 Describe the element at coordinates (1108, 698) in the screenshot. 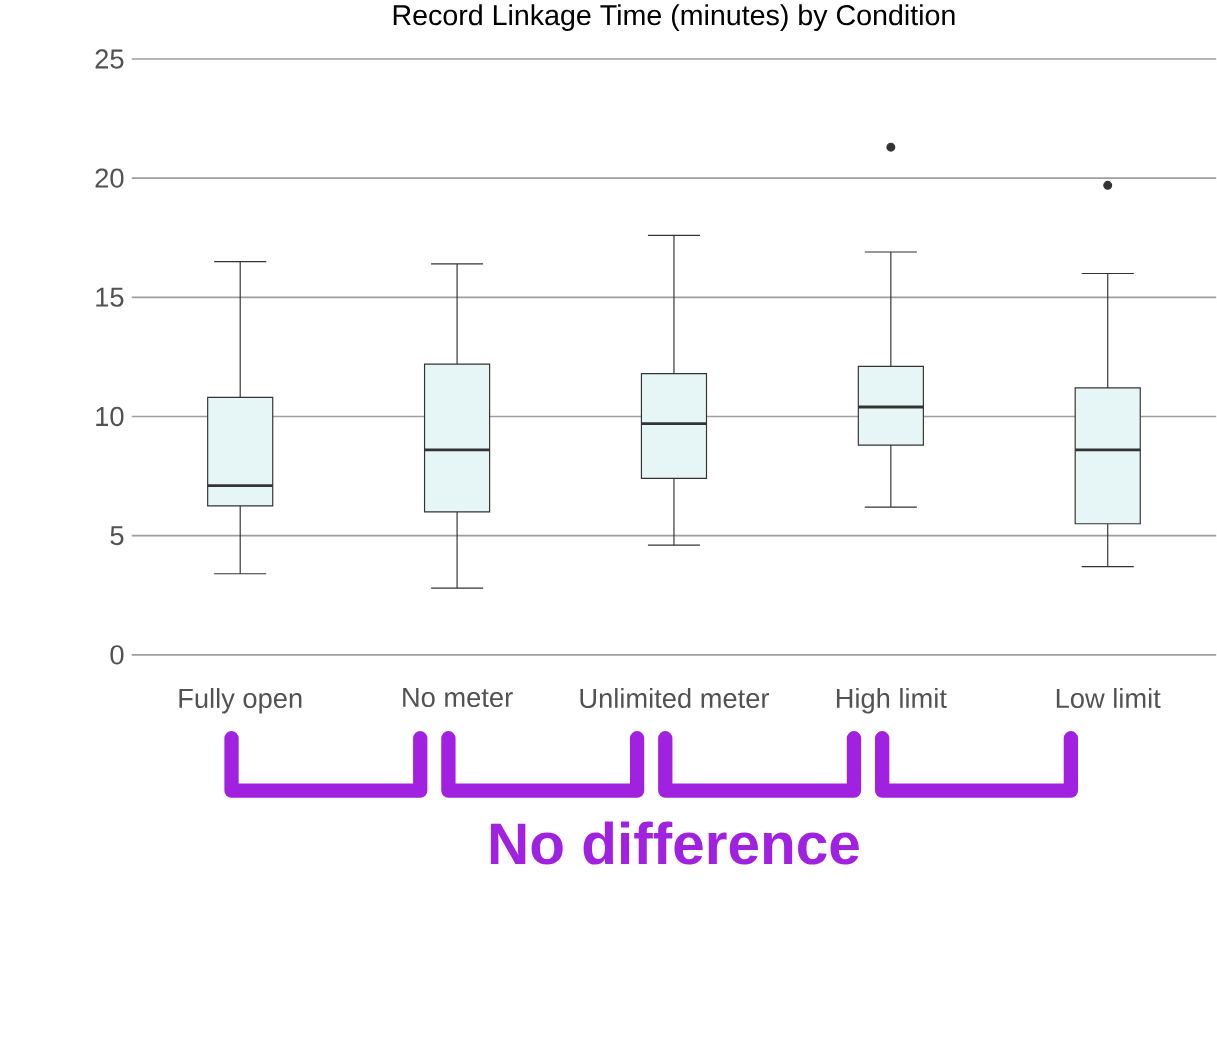

I see `x-tick-label: Low limit` at that location.